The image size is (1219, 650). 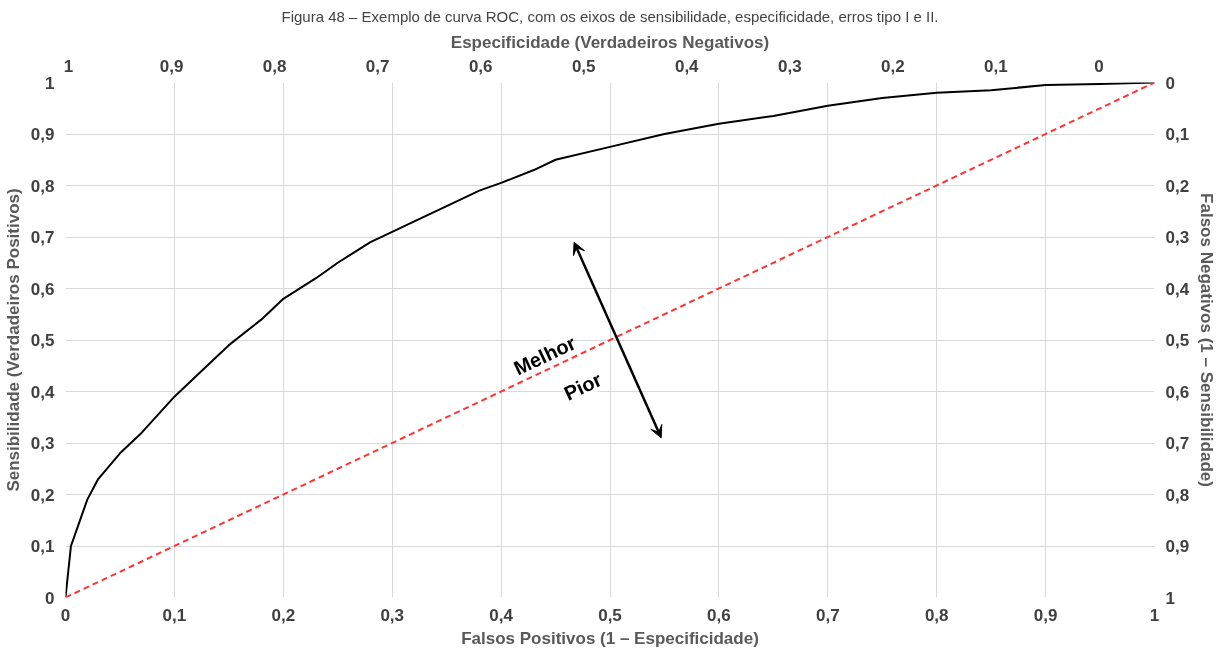 What do you see at coordinates (42, 546) in the screenshot?
I see `y-tick-label: 0,1` at bounding box center [42, 546].